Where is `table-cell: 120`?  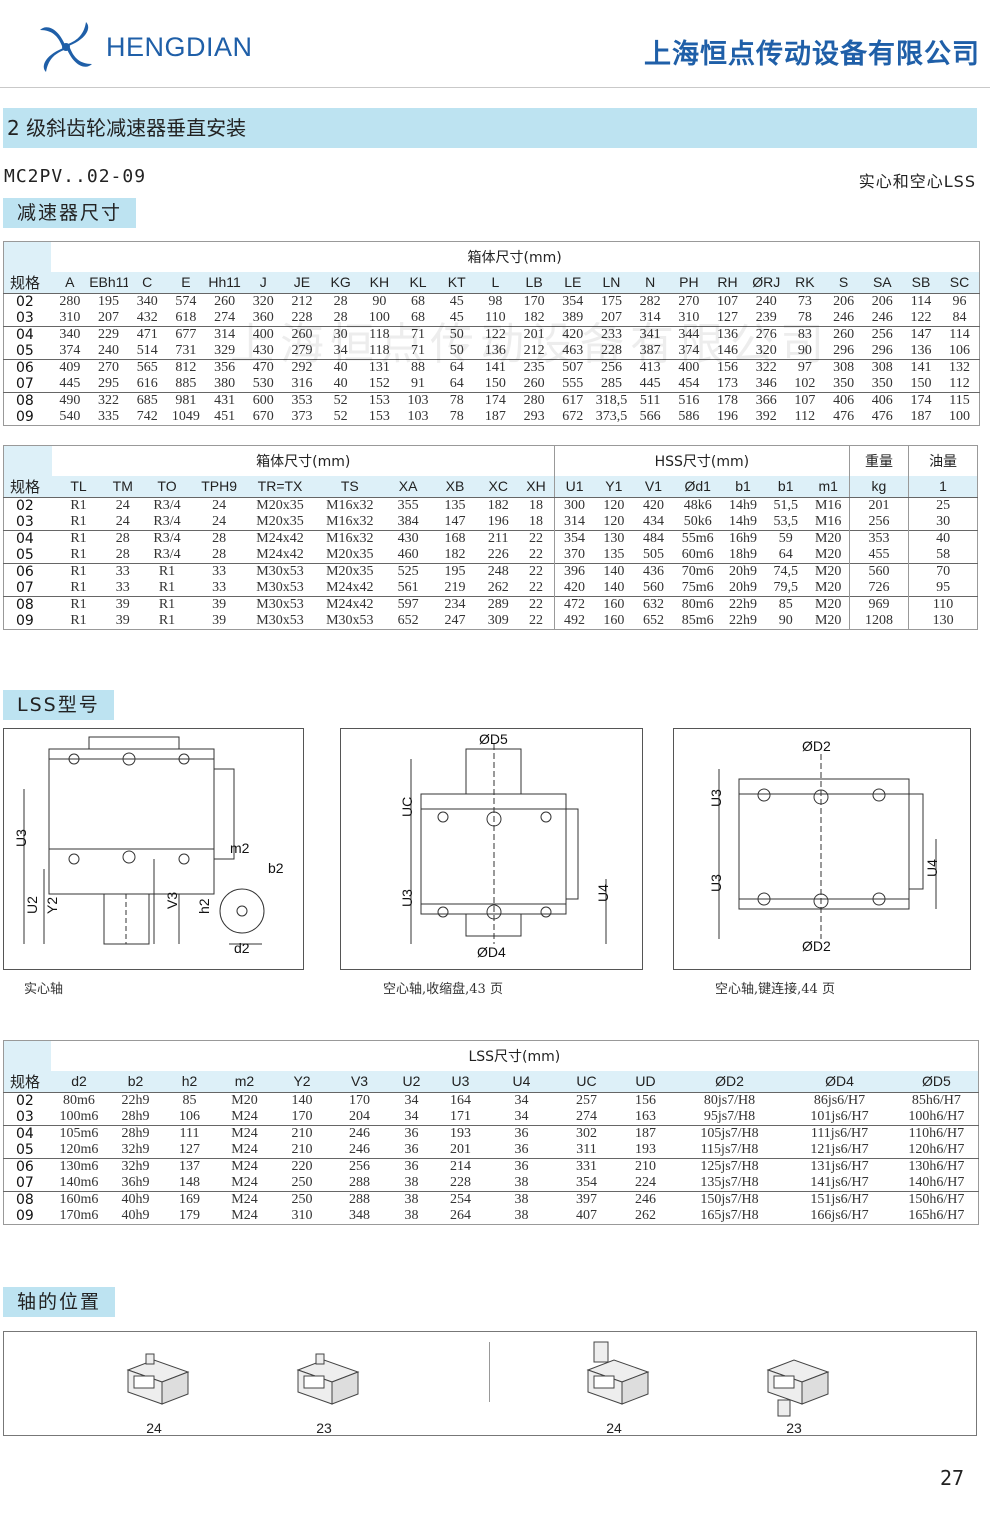 table-cell: 120 is located at coordinates (614, 505).